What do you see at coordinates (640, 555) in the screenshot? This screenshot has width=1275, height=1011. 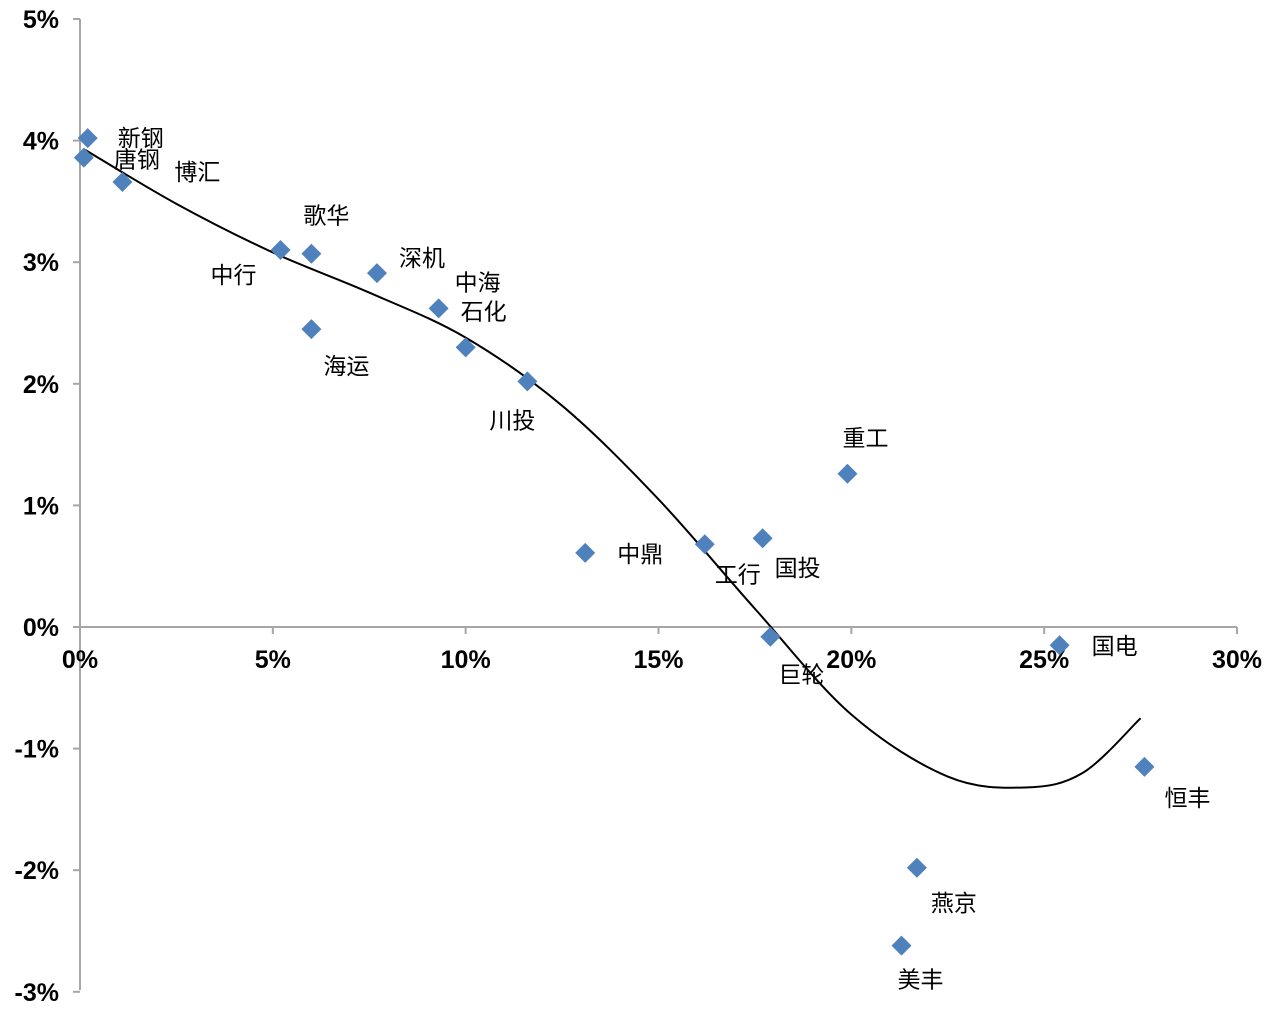 I see `data-point-label: 中鼎` at bounding box center [640, 555].